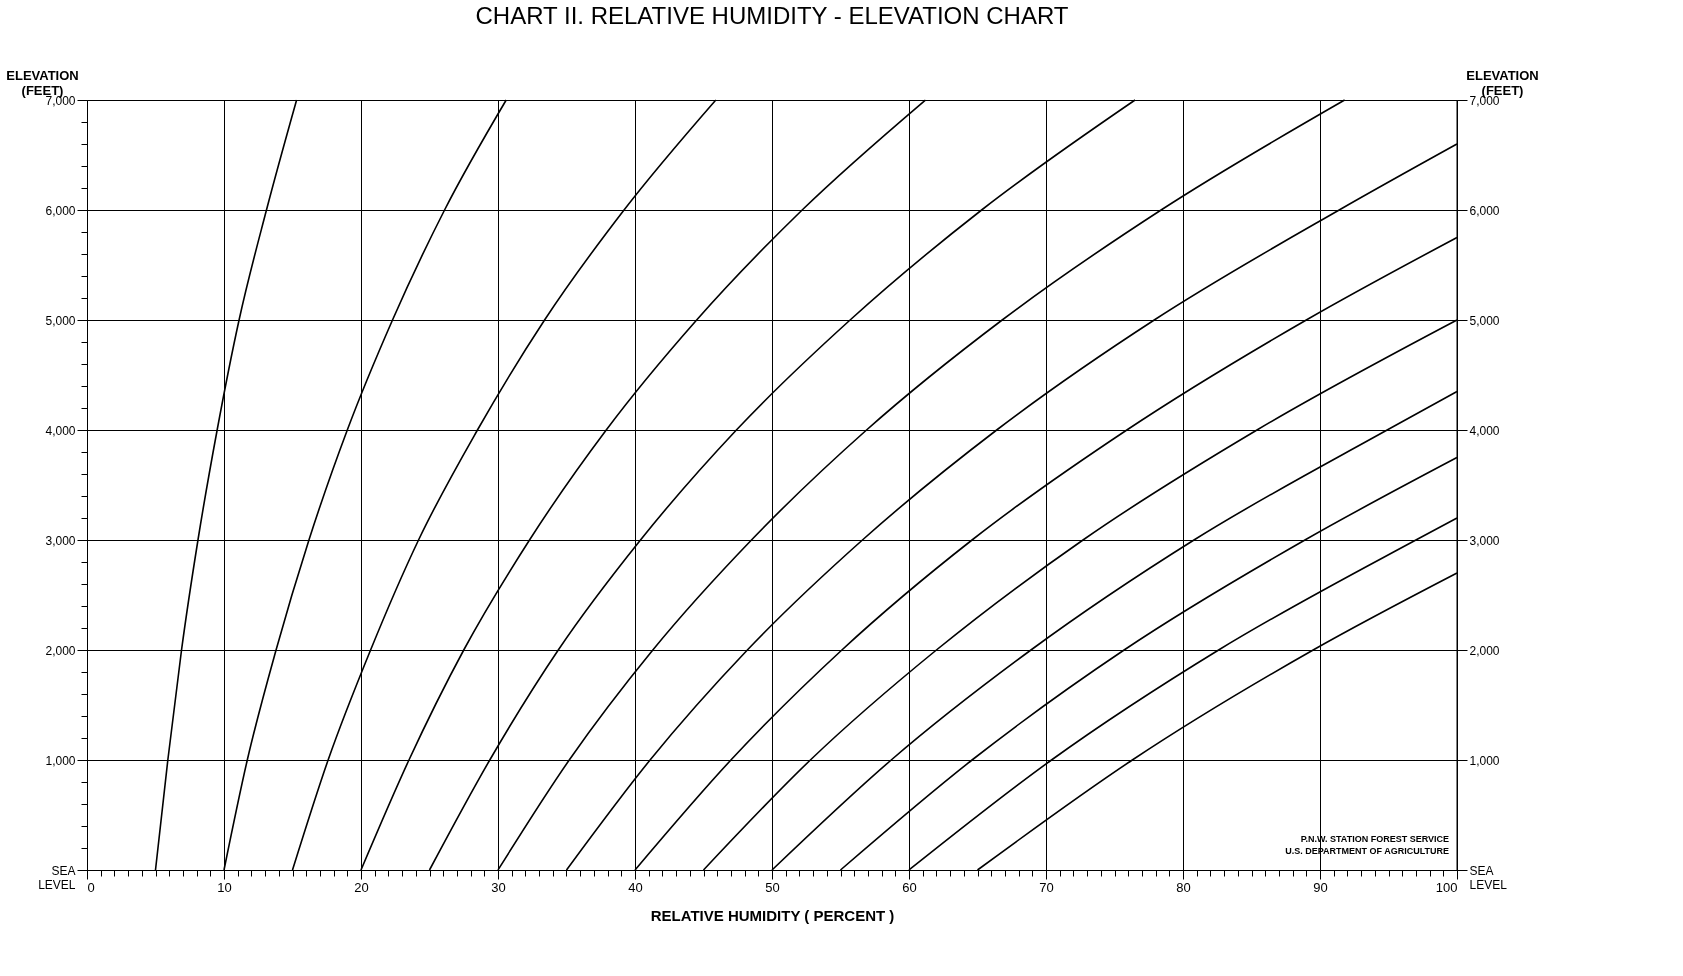 Image resolution: width=1683 pixels, height=976 pixels. Describe the element at coordinates (772, 15) in the screenshot. I see `chart-title: CHART II. RELATIVE HUMIDITY - ELEVATION CHART` at that location.